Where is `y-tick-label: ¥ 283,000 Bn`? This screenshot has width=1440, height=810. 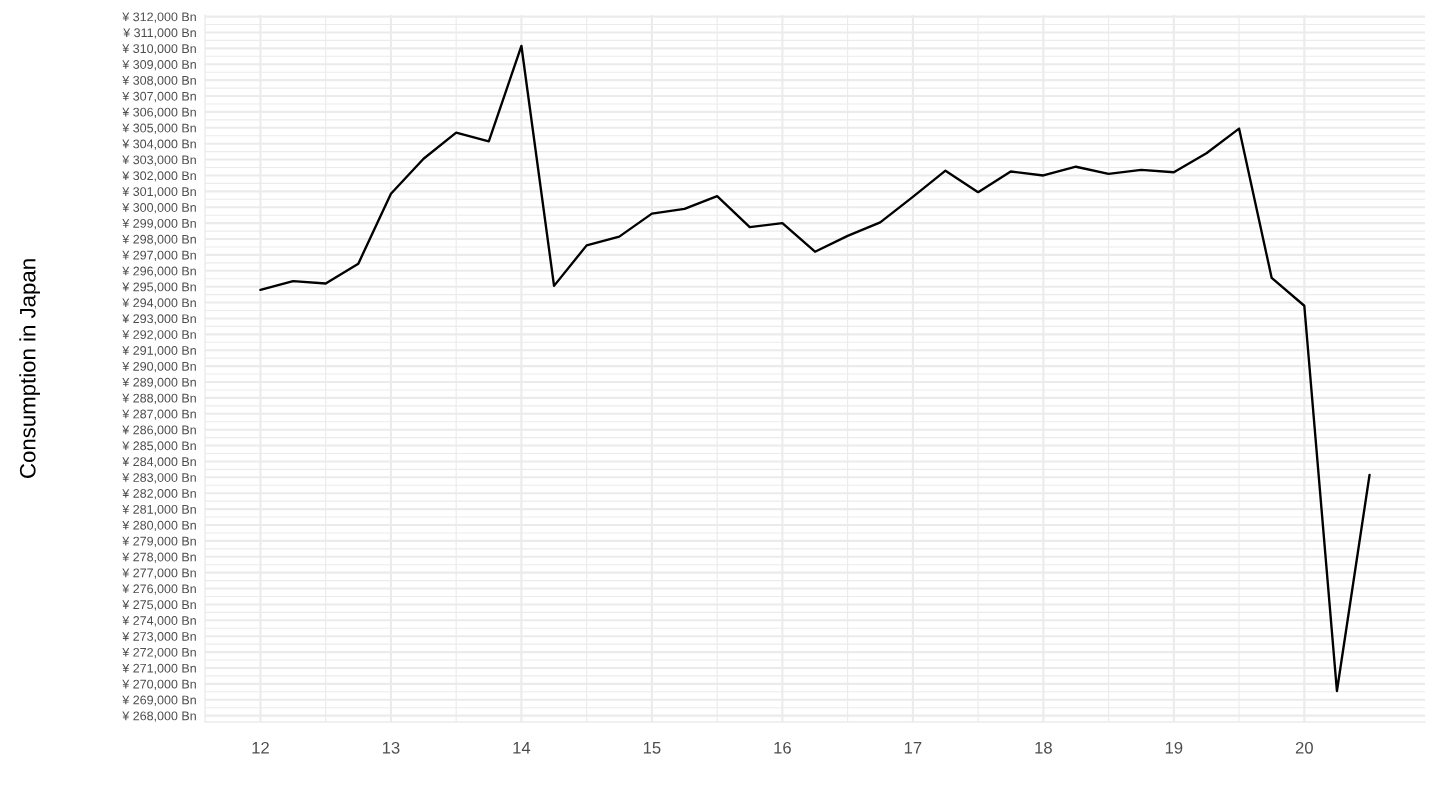
y-tick-label: ¥ 283,000 Bn is located at coordinates (159, 478).